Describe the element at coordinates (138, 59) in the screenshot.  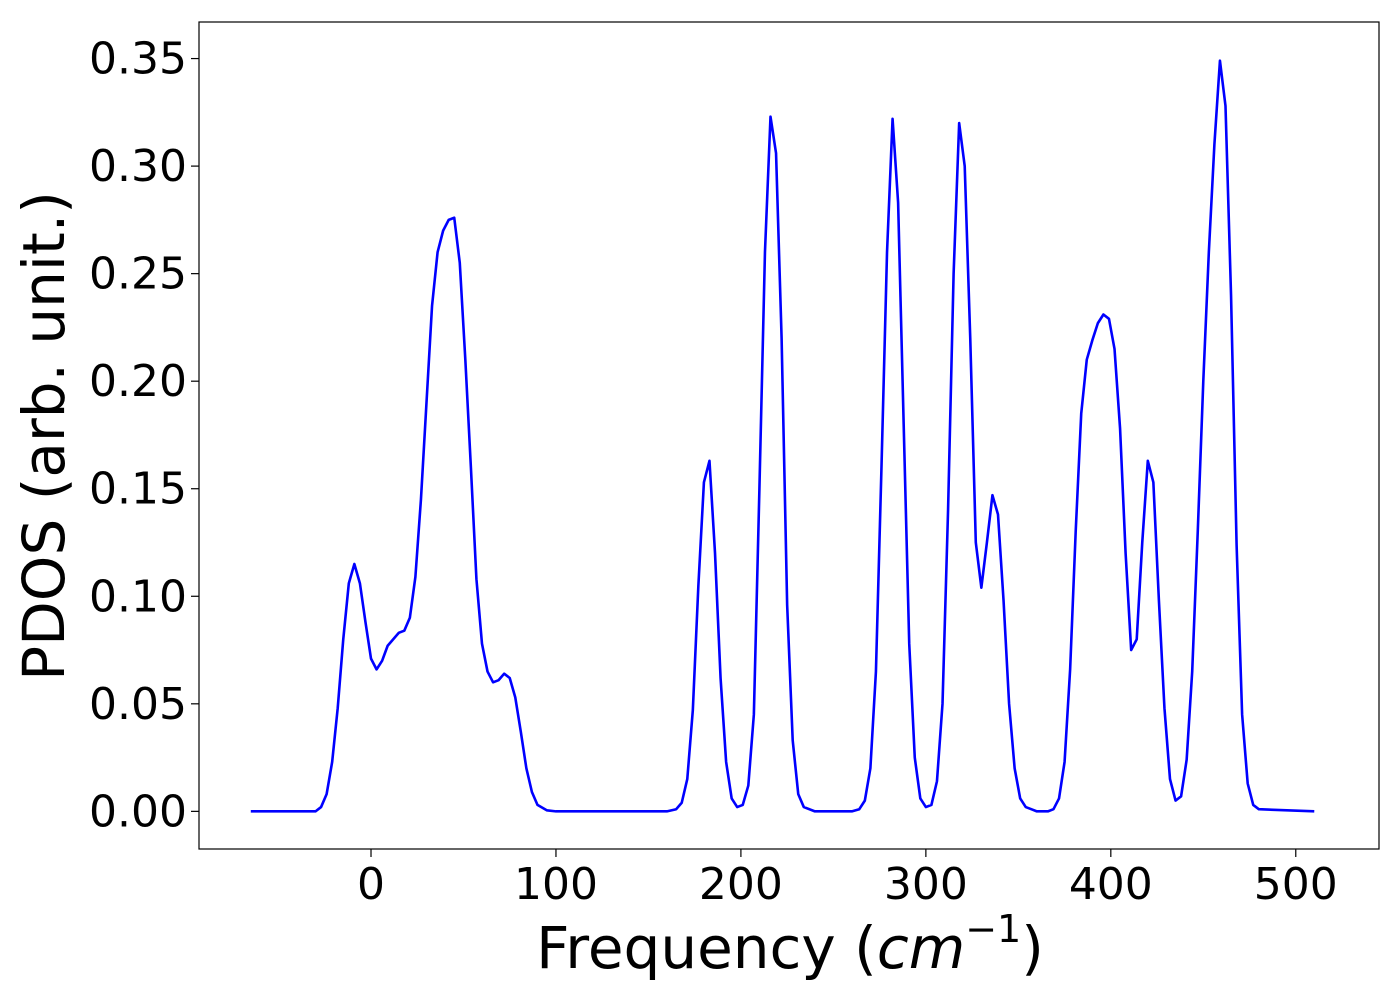
I see `y-tick-label: 0.35` at that location.